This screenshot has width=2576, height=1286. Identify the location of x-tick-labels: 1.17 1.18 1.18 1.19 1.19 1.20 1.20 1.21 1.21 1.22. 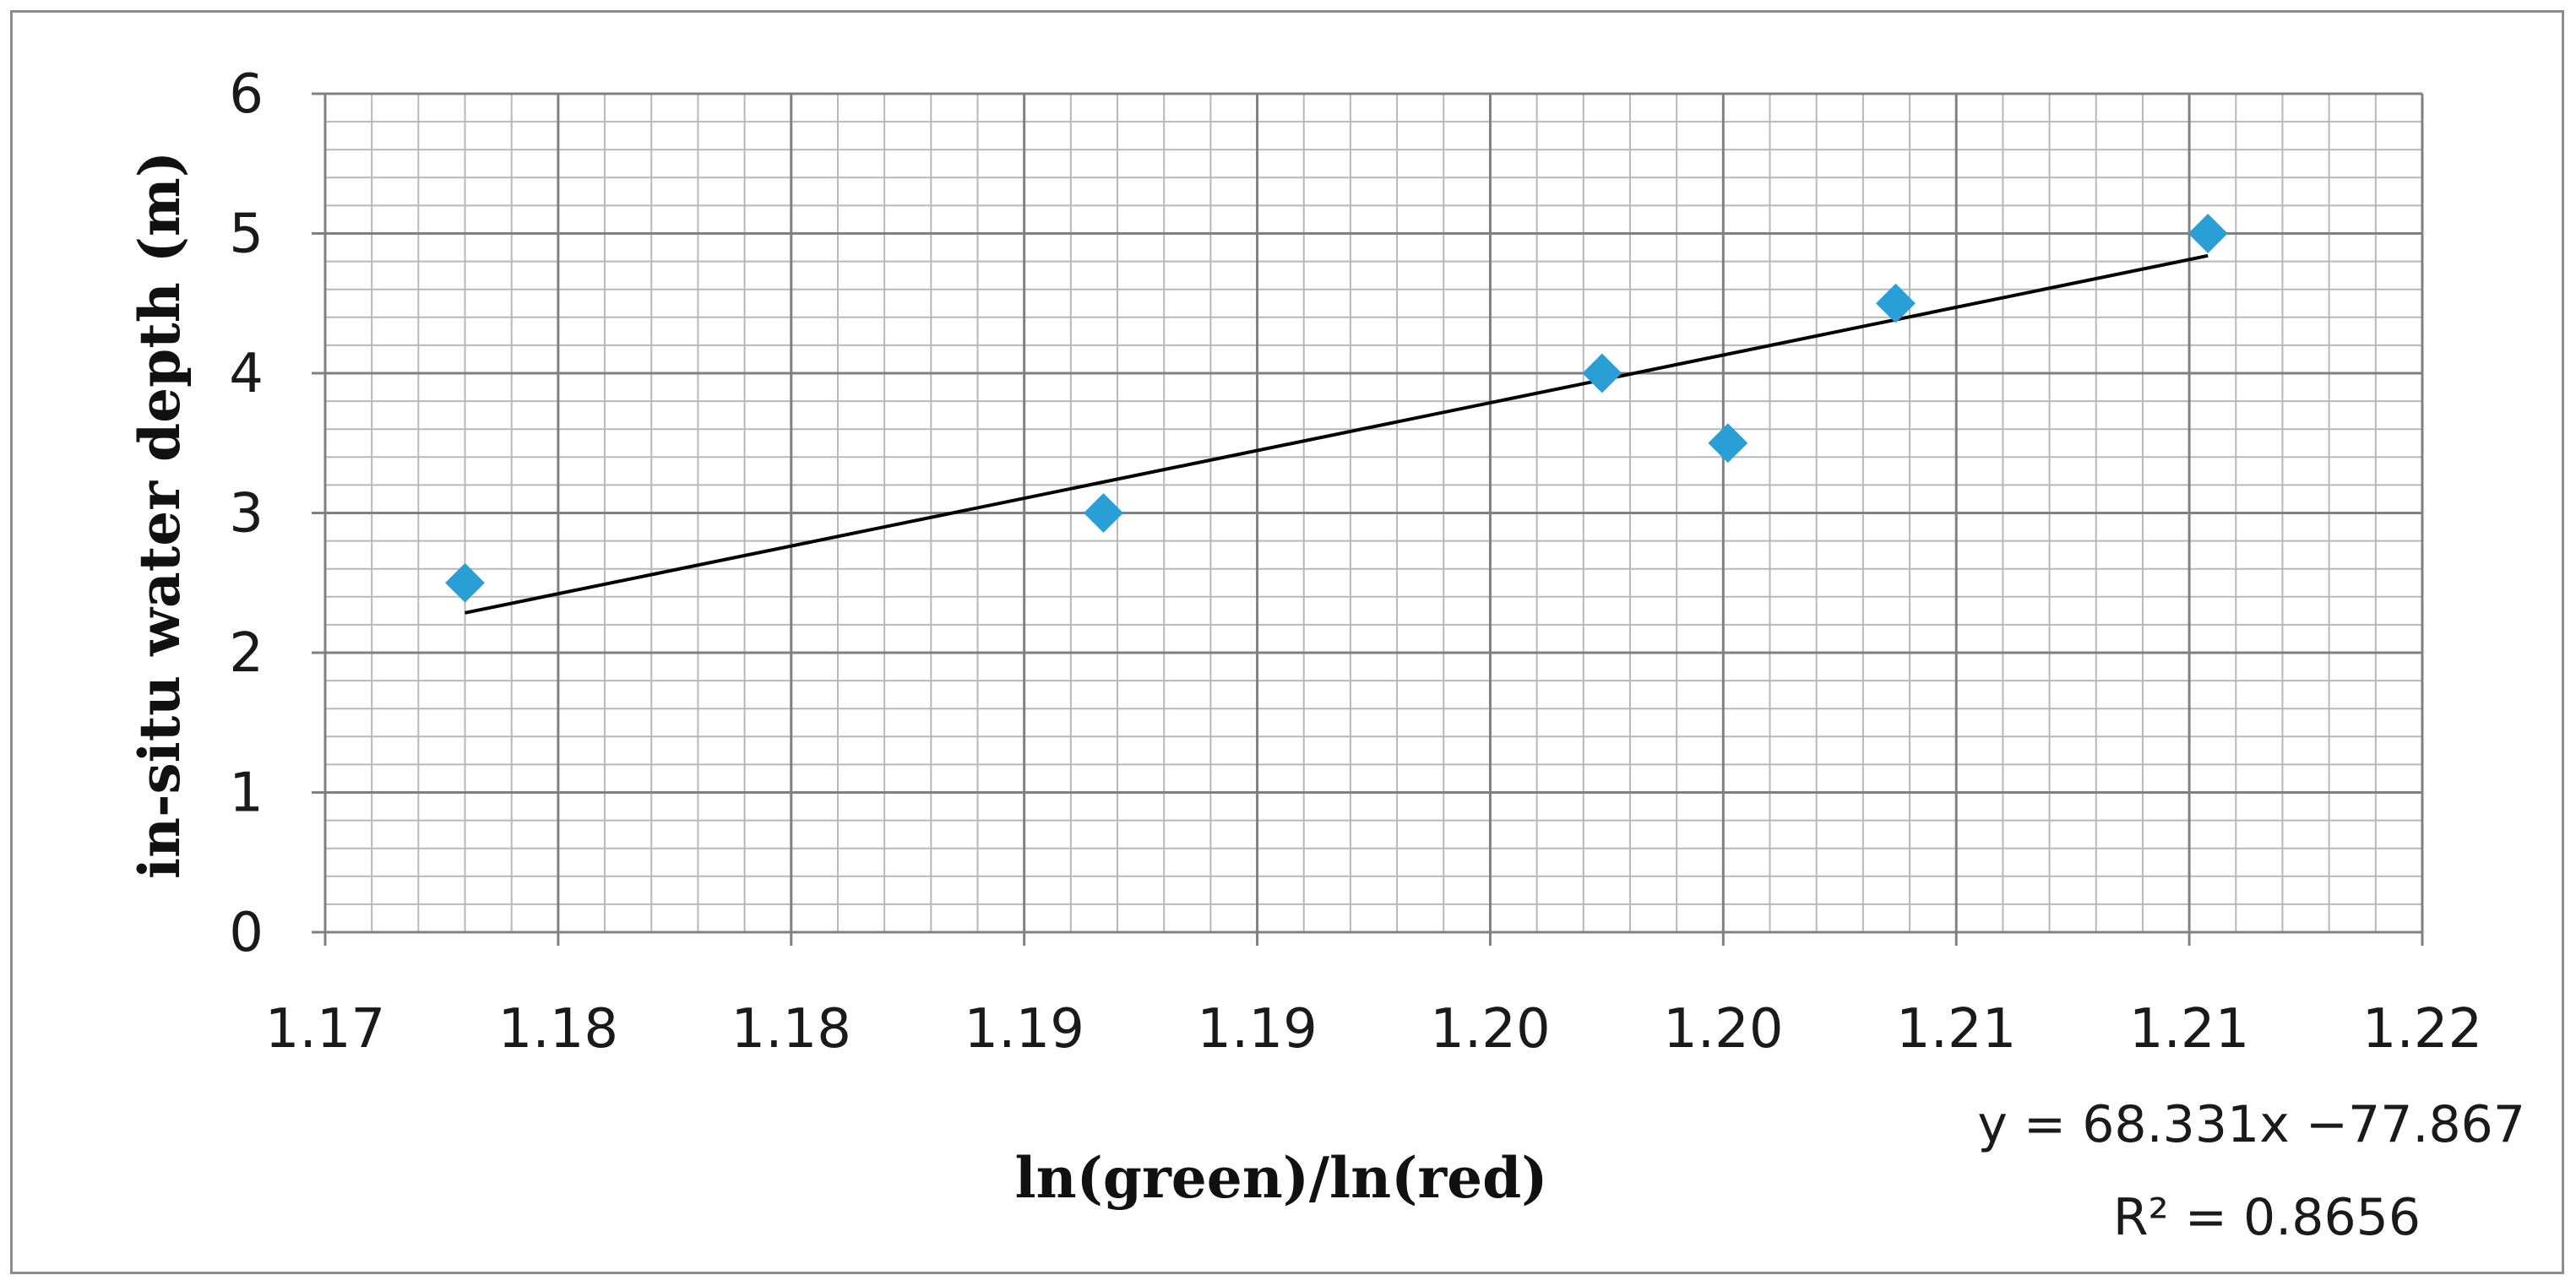
(1374, 1029).